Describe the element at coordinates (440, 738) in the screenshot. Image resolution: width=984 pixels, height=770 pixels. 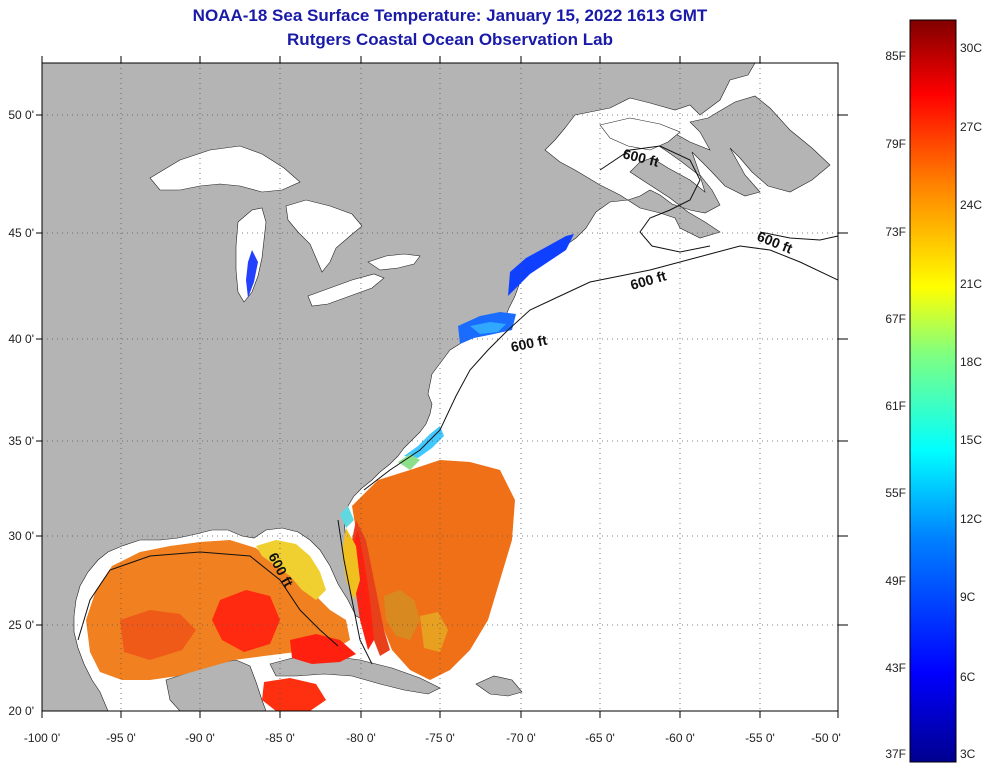
I see `lon-label-75: -75 0'` at that location.